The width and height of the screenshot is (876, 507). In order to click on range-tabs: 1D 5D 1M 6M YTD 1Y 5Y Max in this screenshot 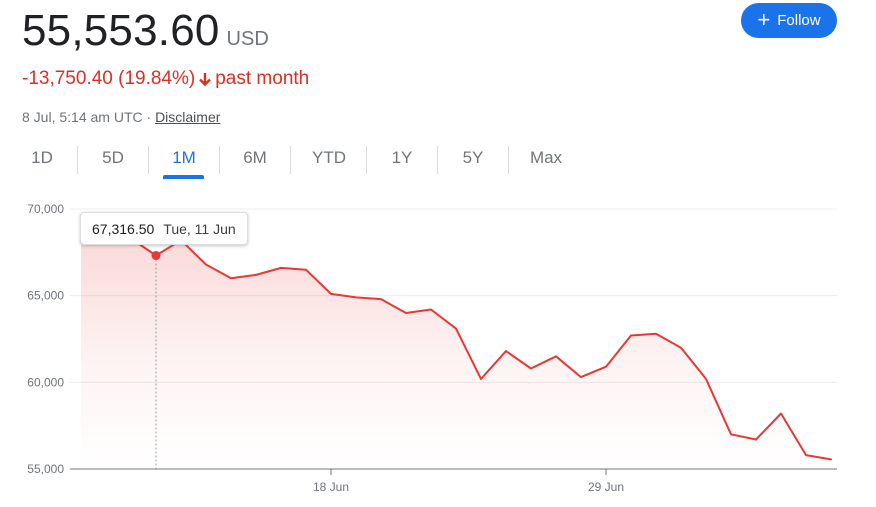, I will do `click(300, 160)`.